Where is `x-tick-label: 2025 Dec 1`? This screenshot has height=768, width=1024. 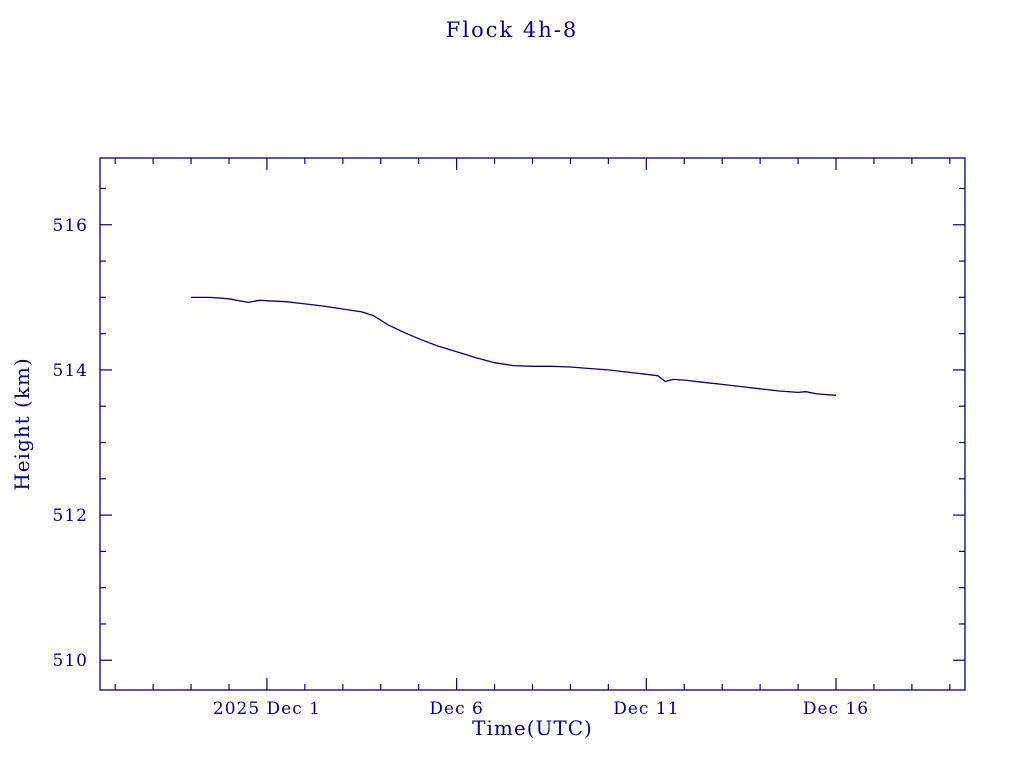
x-tick-label: 2025 Dec 1 is located at coordinates (267, 709).